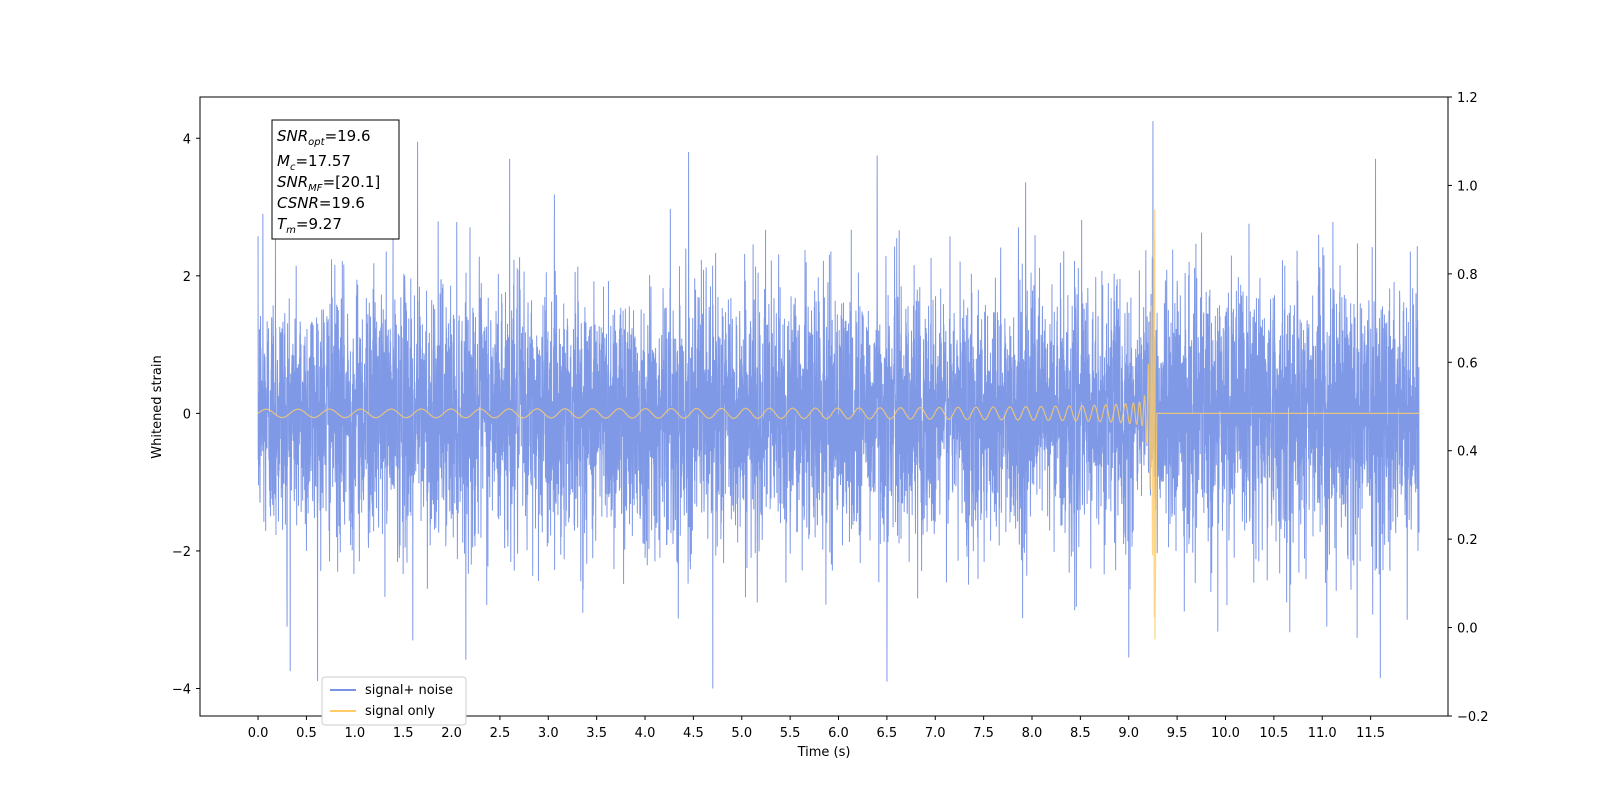 The image size is (1600, 800). What do you see at coordinates (409, 690) in the screenshot?
I see `legend-label-noise: signal+ noise` at bounding box center [409, 690].